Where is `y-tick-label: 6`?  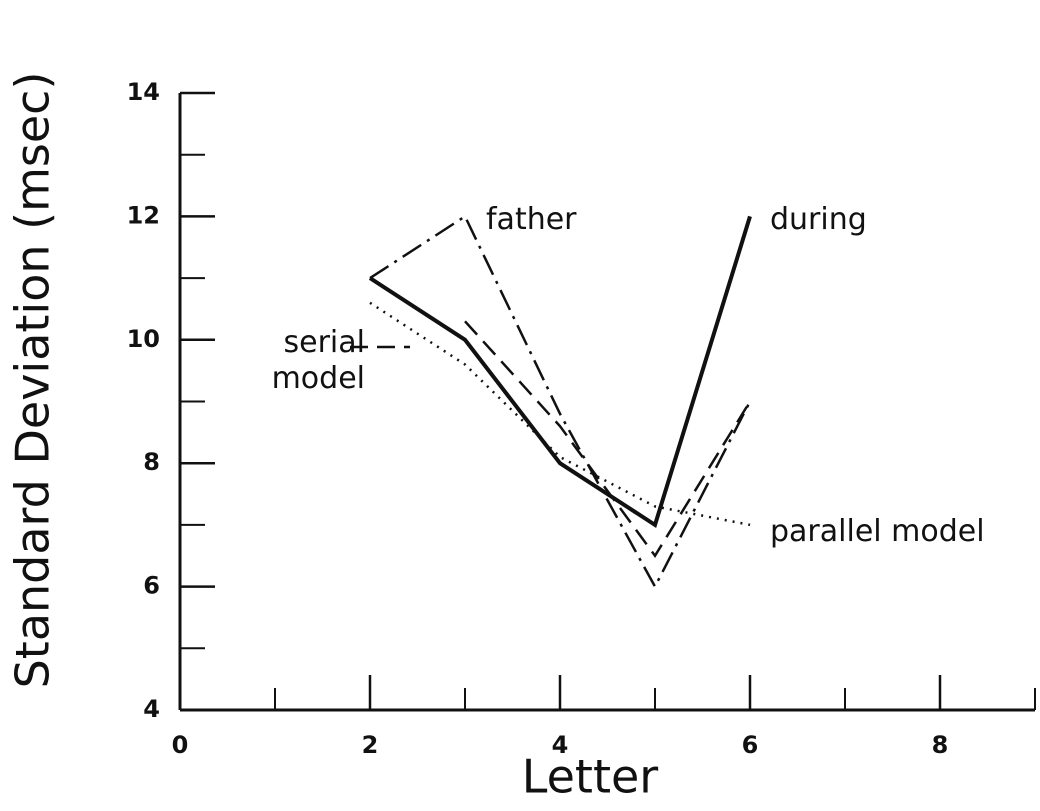 y-tick-label: 6 is located at coordinates (151, 586).